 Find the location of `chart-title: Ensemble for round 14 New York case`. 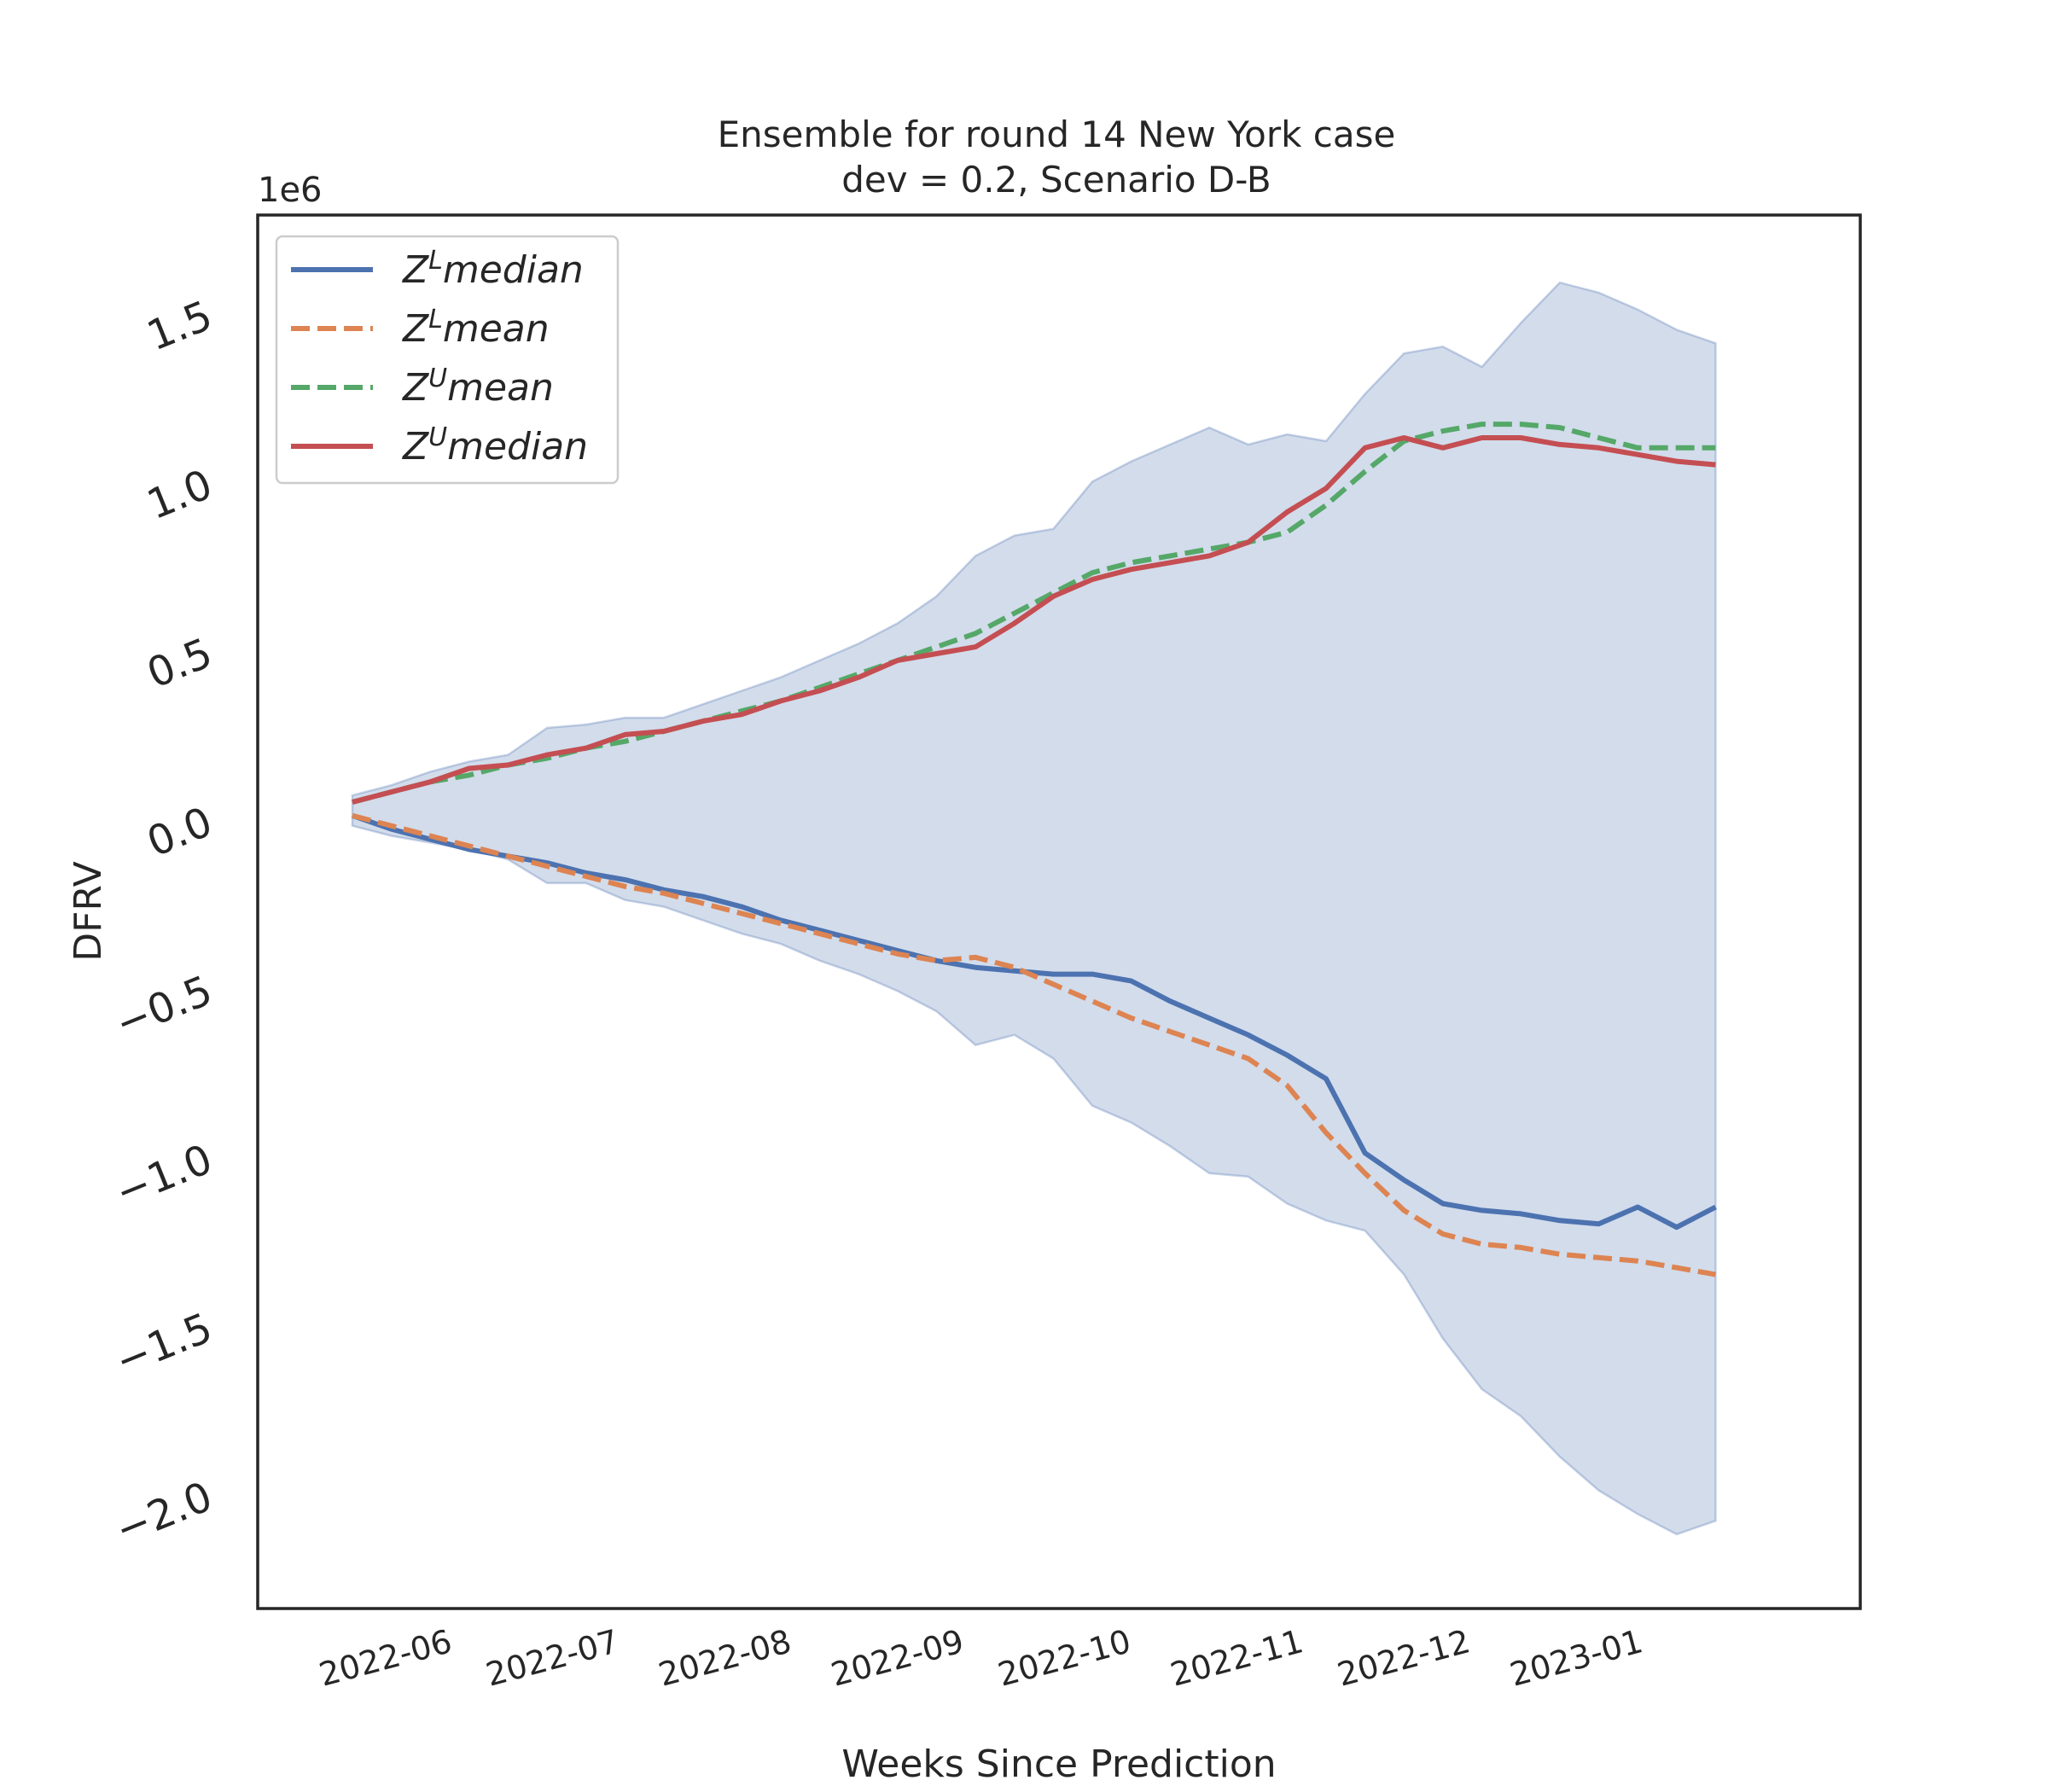

chart-title: Ensemble for round 14 New York case is located at coordinates (1057, 134).